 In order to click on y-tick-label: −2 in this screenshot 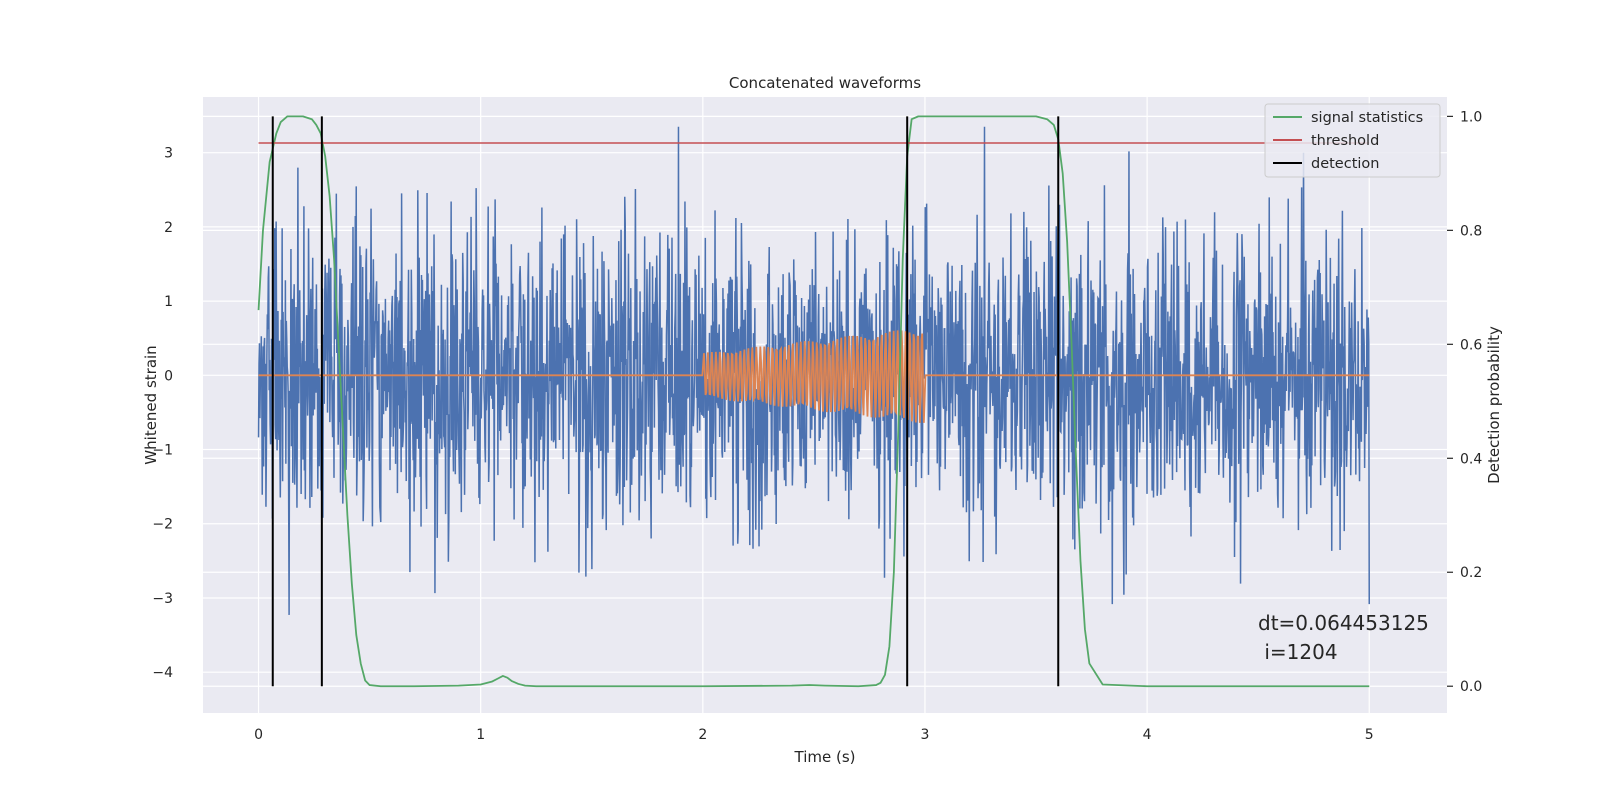, I will do `click(162, 525)`.